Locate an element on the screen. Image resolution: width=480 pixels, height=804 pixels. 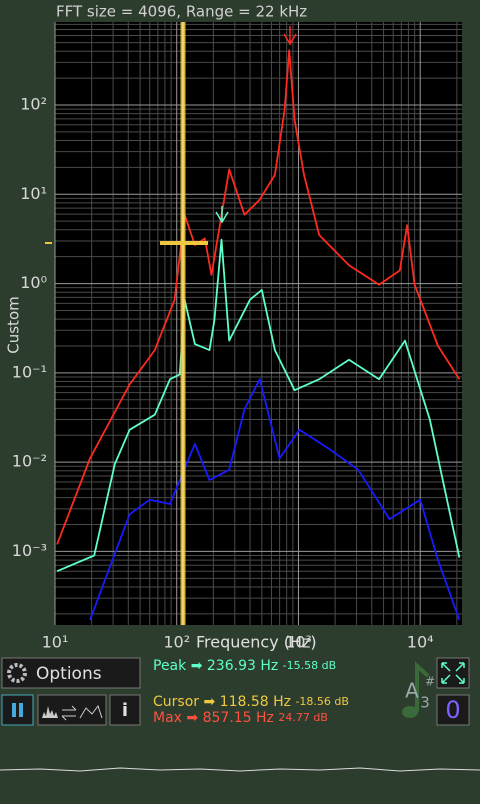
note-head is located at coordinates (410, 712).